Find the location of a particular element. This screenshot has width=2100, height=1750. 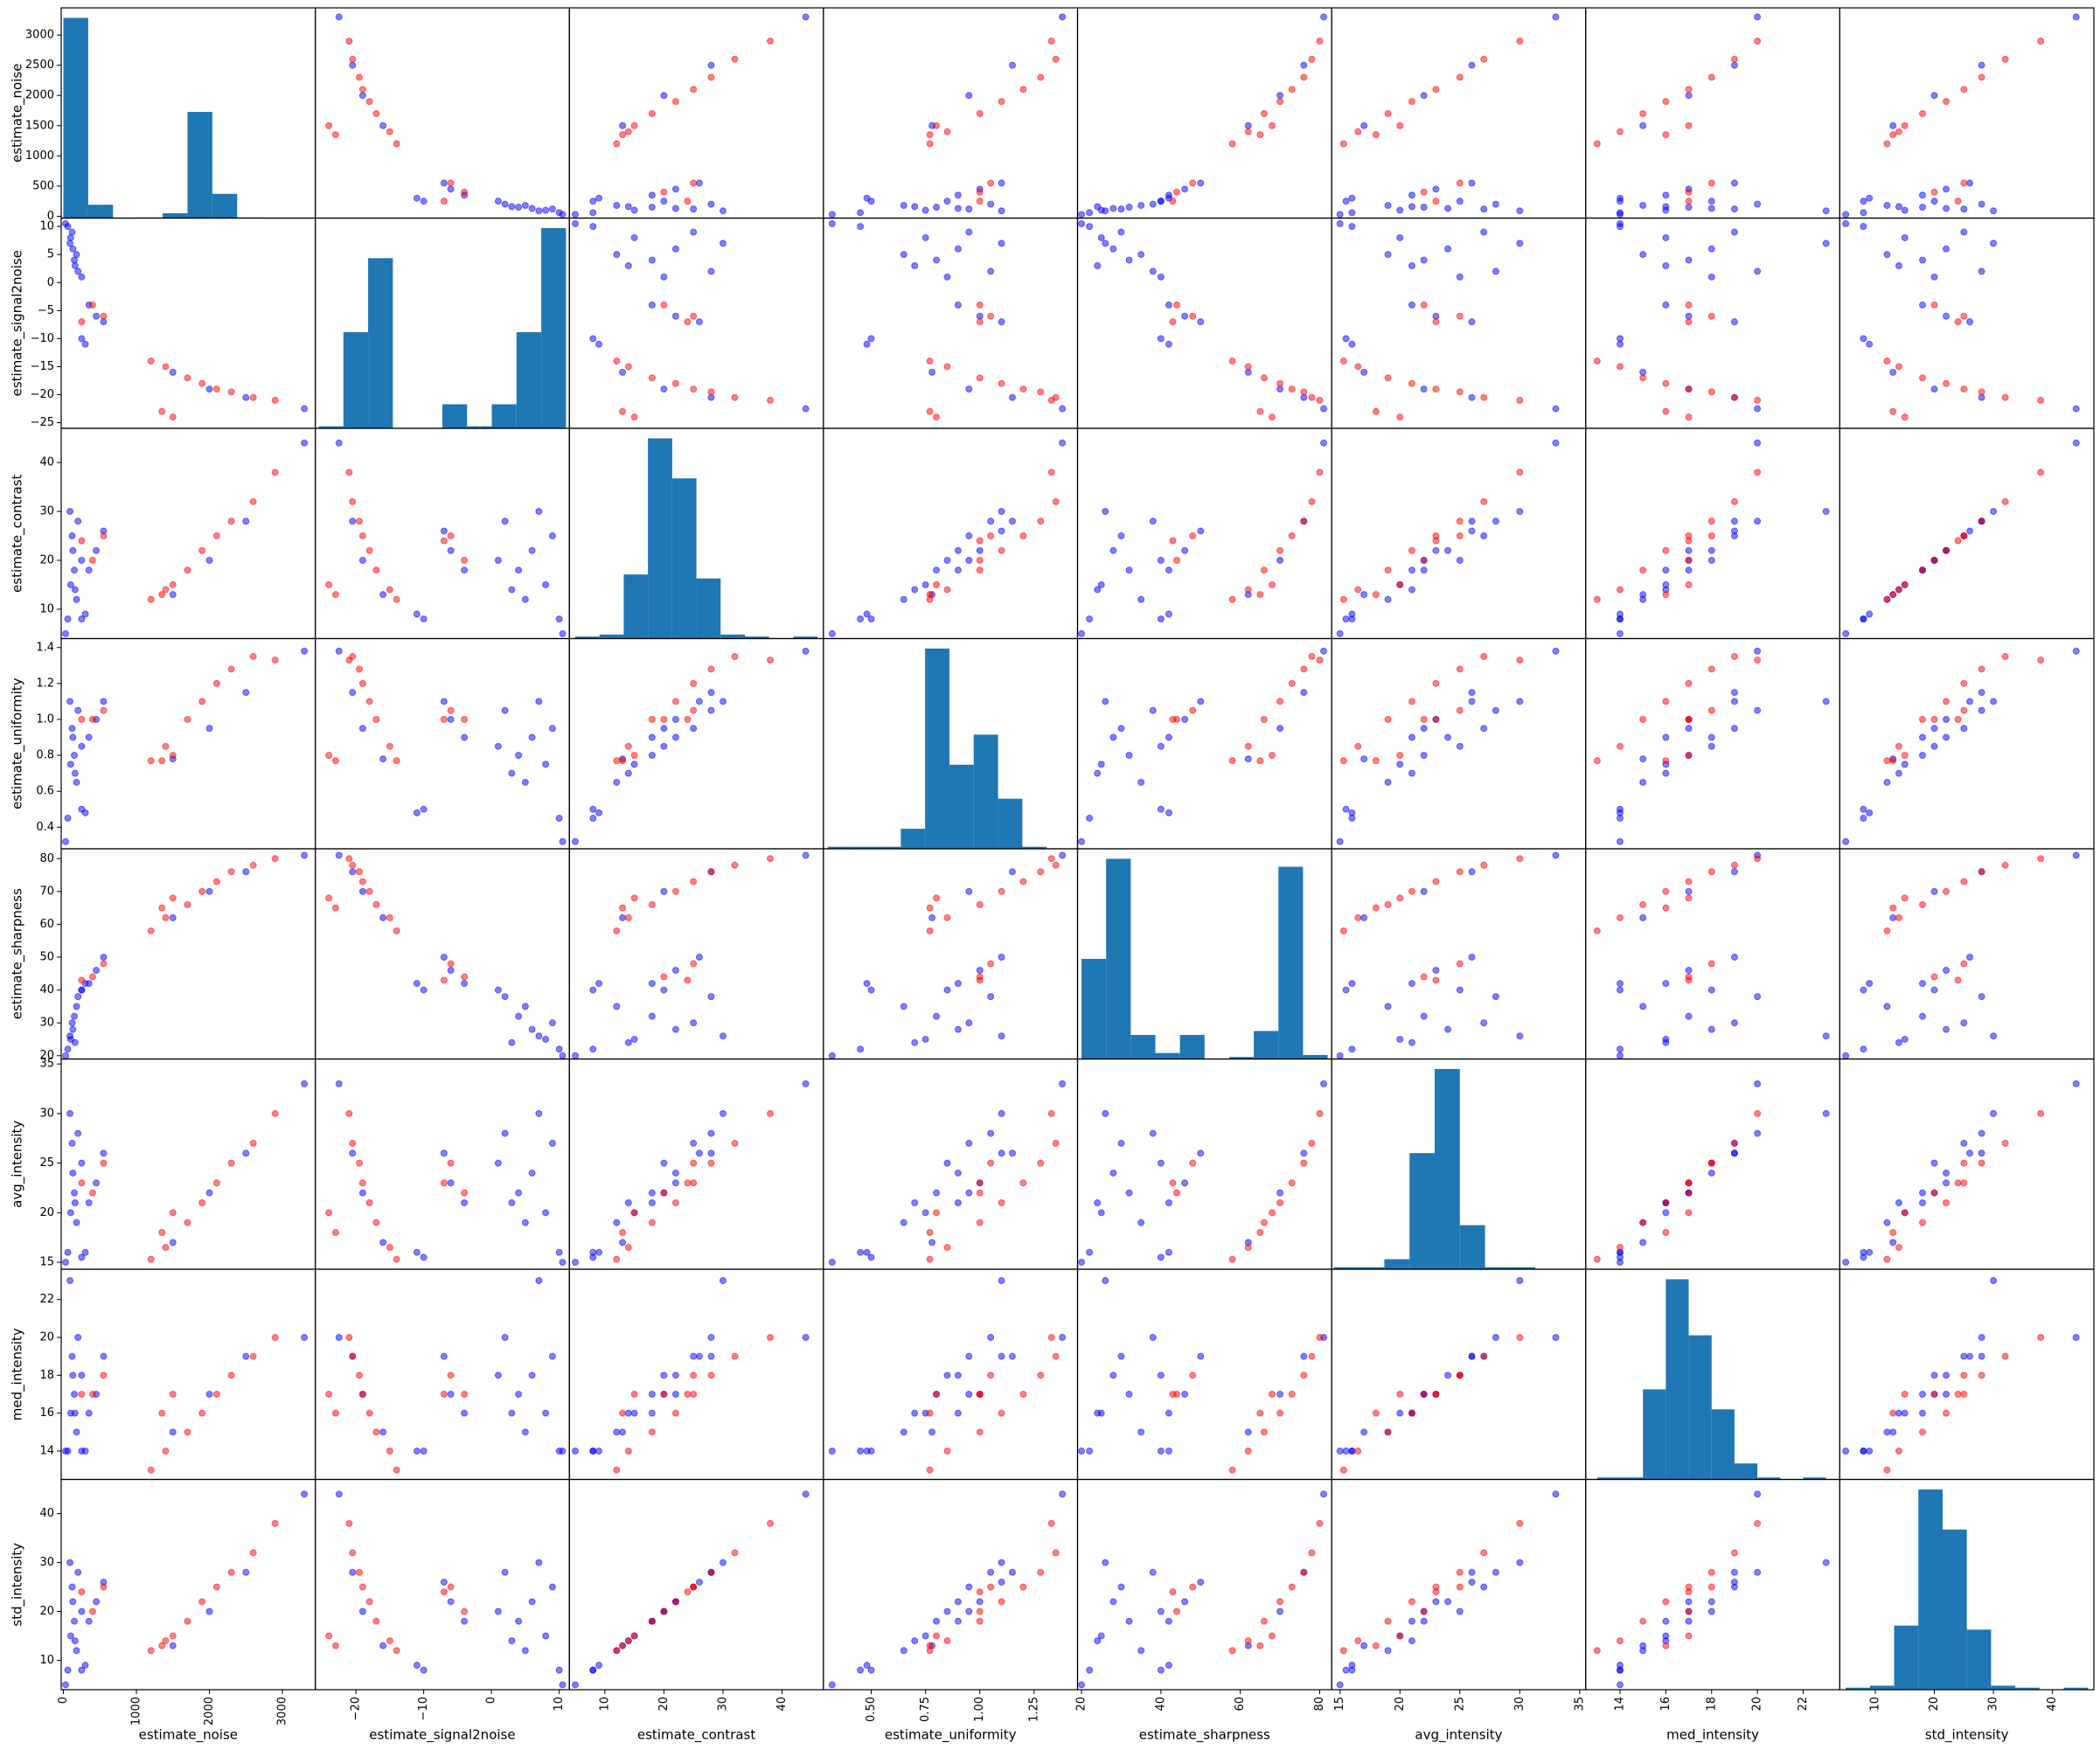

y-tick-label: 0.6 is located at coordinates (45, 791).